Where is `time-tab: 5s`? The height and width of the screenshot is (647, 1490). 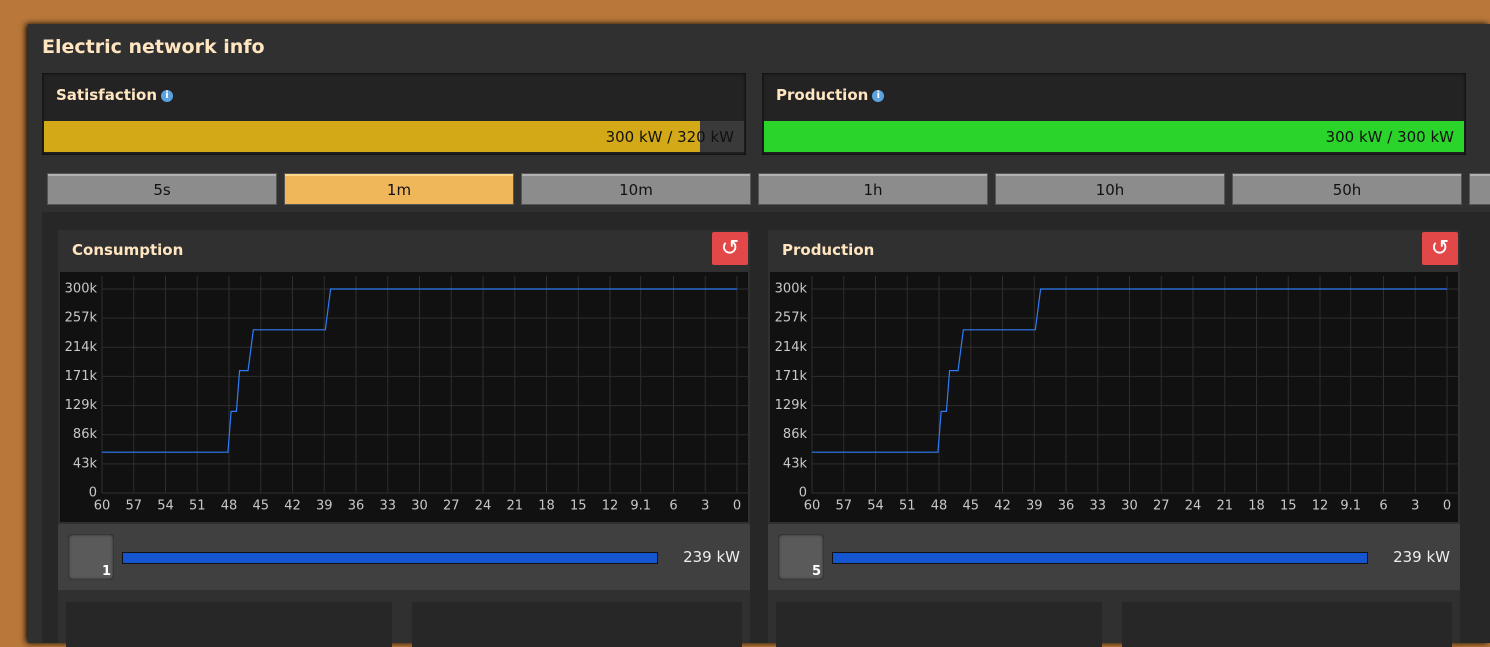
time-tab: 5s is located at coordinates (162, 189).